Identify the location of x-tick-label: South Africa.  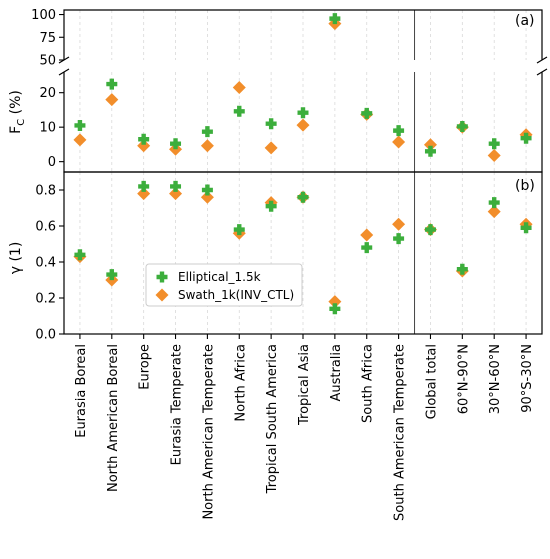
(368, 383).